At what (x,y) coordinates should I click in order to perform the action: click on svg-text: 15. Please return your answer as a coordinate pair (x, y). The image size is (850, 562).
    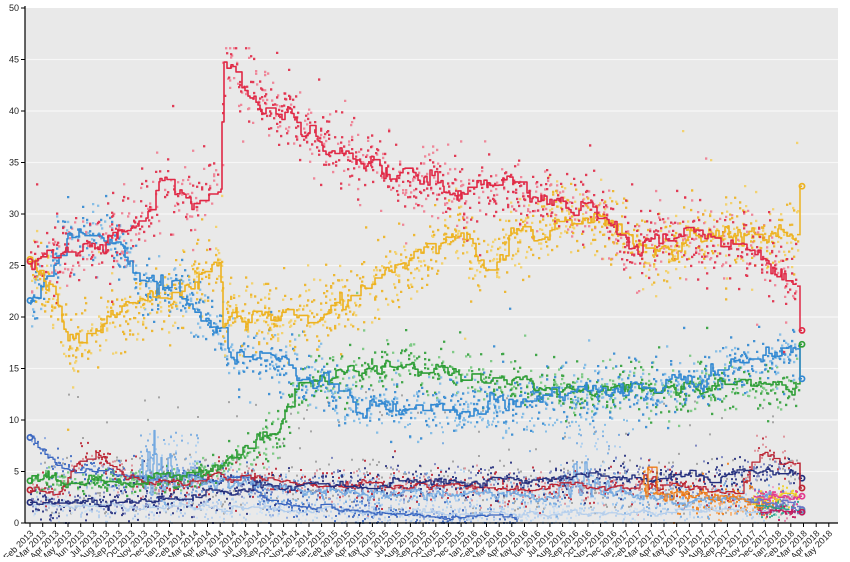
    Looking at the image, I should click on (14, 369).